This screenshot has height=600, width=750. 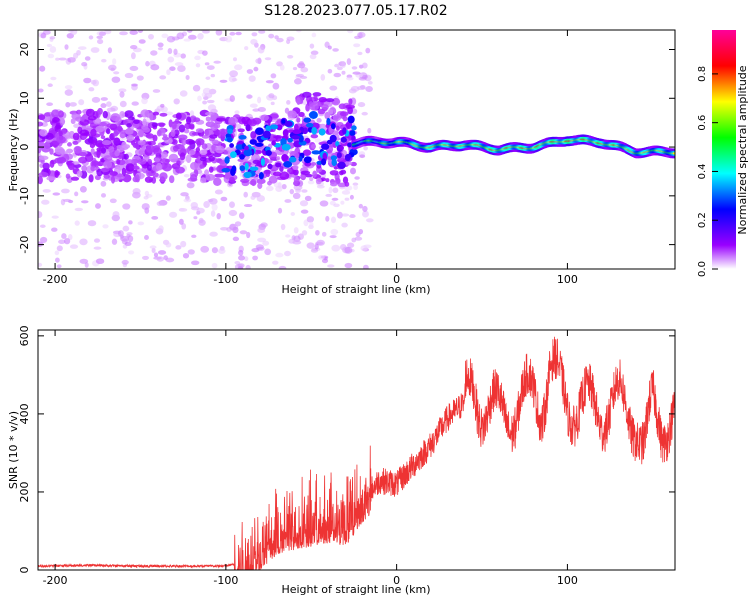 I want to click on y-tick-label: -10, so click(x=24, y=196).